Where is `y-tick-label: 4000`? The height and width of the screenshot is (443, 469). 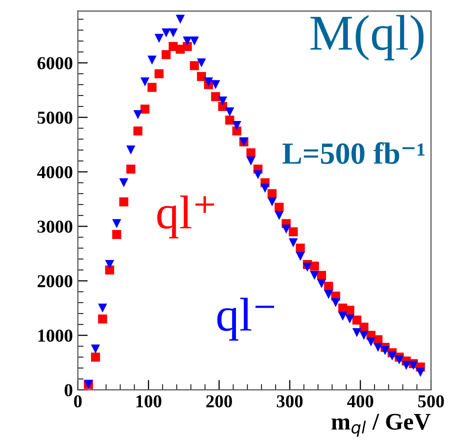
y-tick-label: 4000 is located at coordinates (54, 172).